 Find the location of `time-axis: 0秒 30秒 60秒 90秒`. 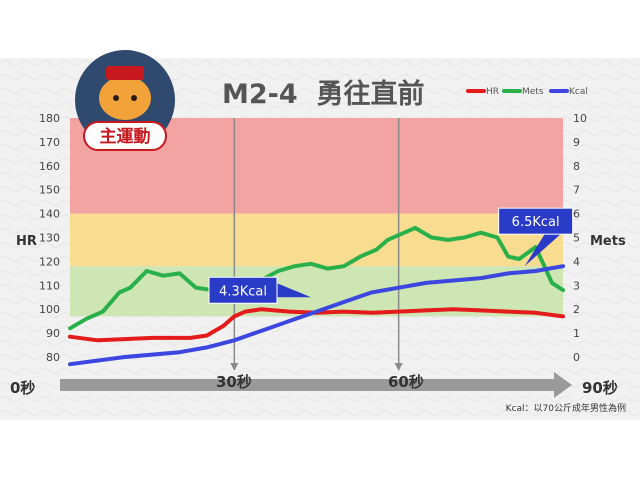

time-axis: 0秒 30秒 60秒 90秒 is located at coordinates (314, 385).